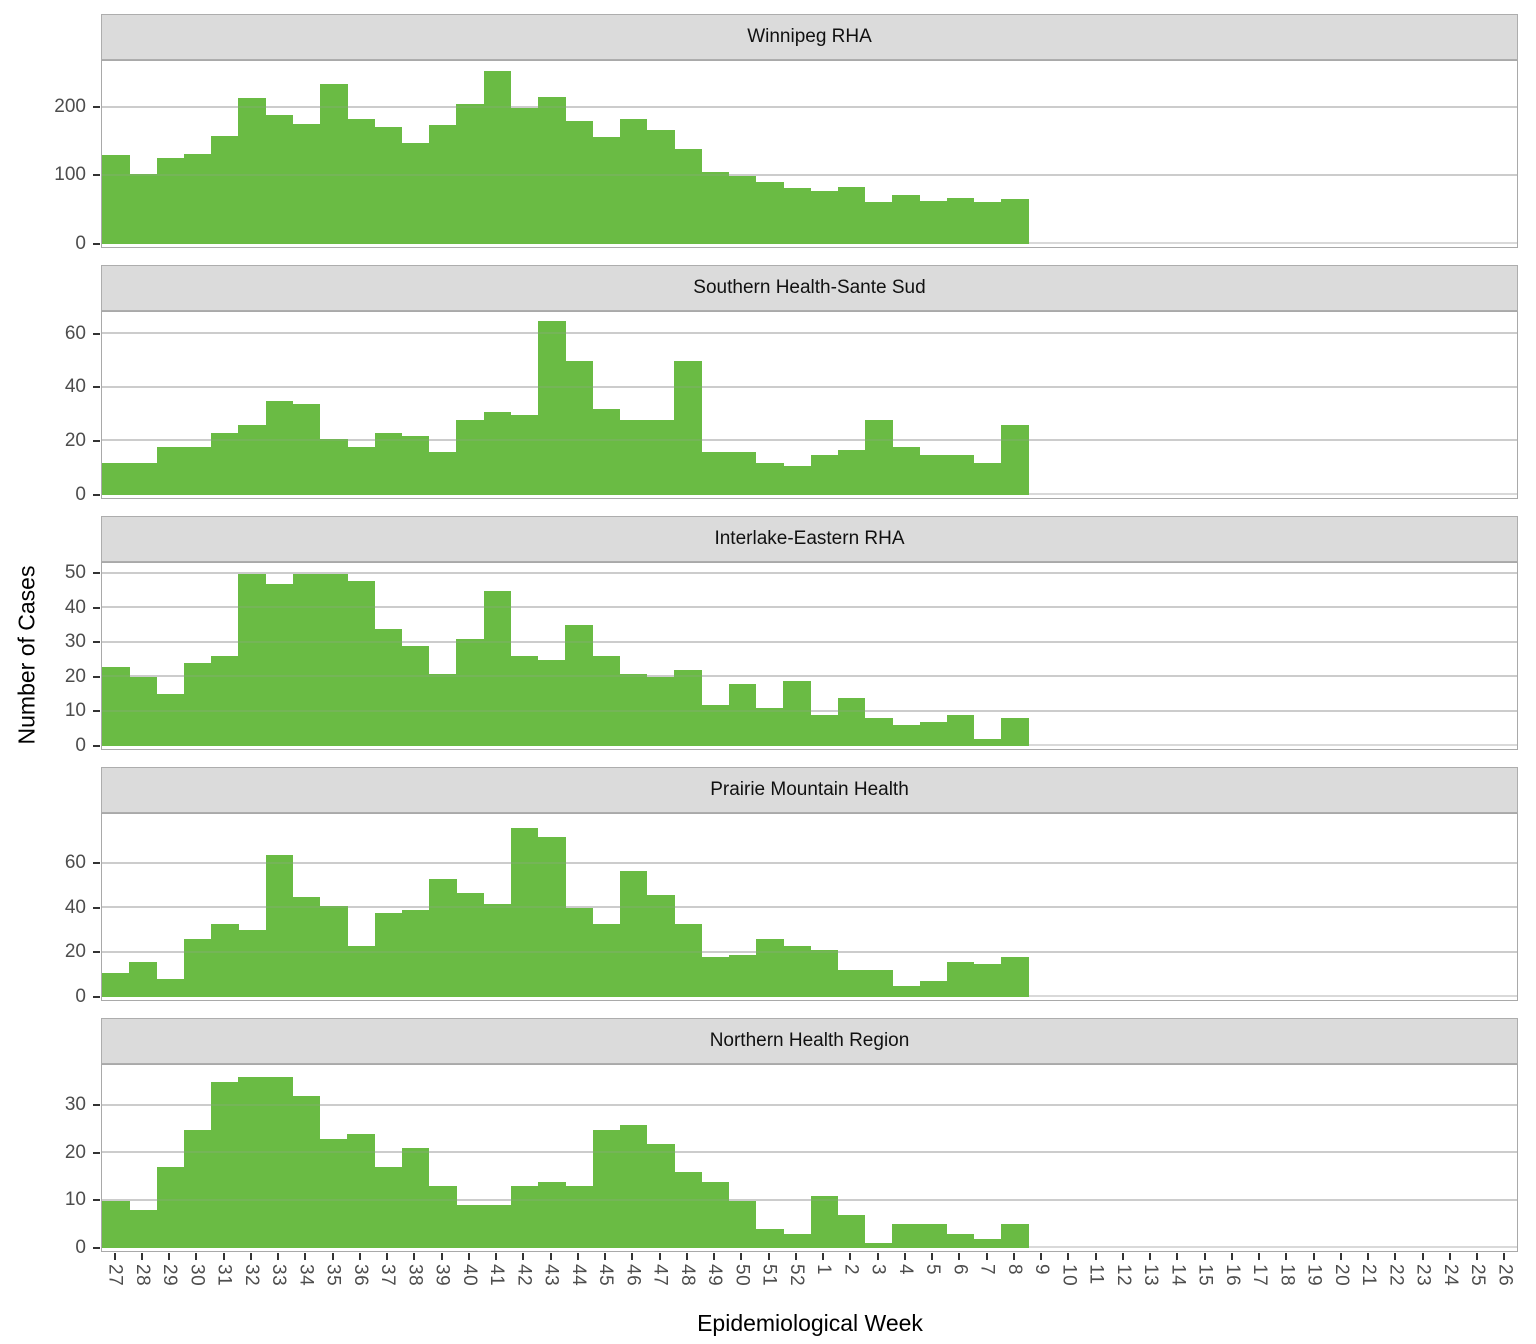 This screenshot has width=1536, height=1344. Describe the element at coordinates (75, 607) in the screenshot. I see `y-tick-label: 40` at that location.